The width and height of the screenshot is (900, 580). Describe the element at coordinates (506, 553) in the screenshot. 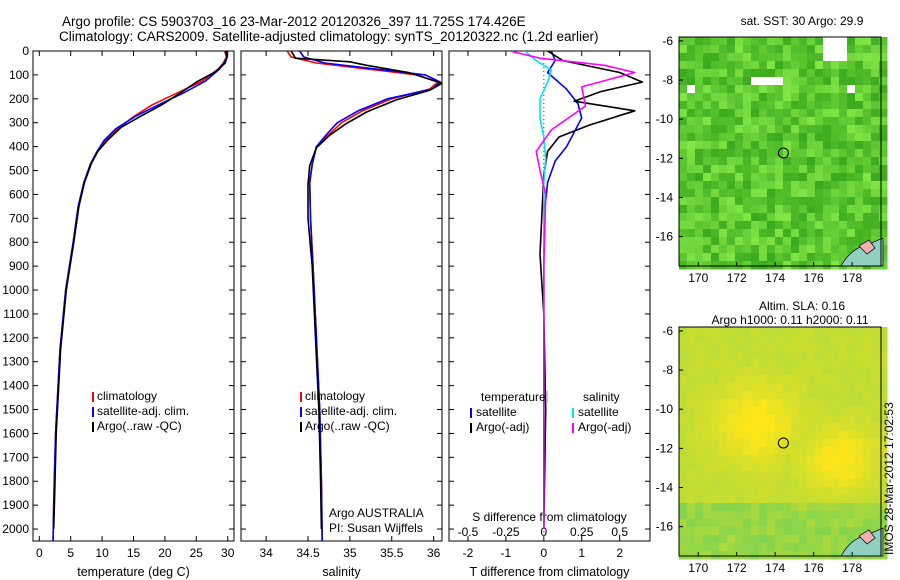

I see `x-tick-label: -1` at that location.